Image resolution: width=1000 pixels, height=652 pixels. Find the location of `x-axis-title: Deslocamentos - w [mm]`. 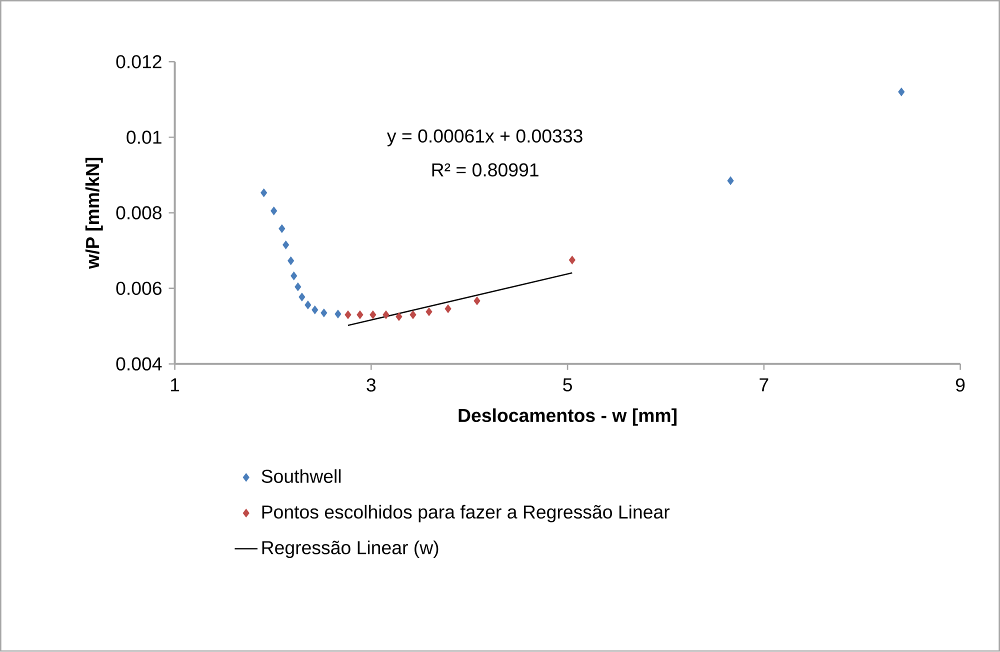

x-axis-title: Deslocamentos - w [mm] is located at coordinates (567, 417).